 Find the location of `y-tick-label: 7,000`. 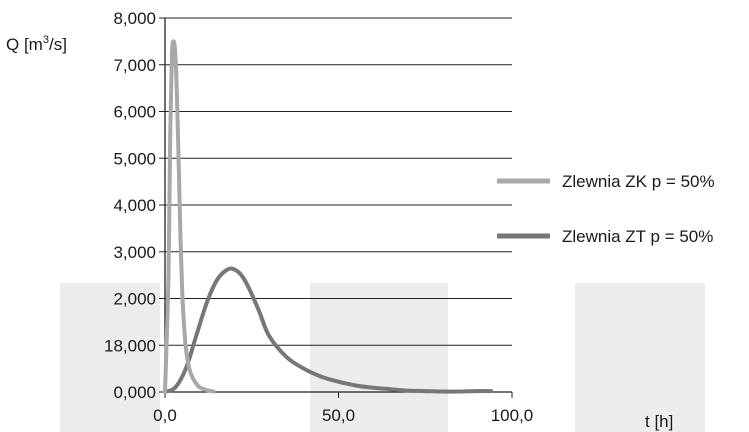

y-tick-label: 7,000 is located at coordinates (134, 65).